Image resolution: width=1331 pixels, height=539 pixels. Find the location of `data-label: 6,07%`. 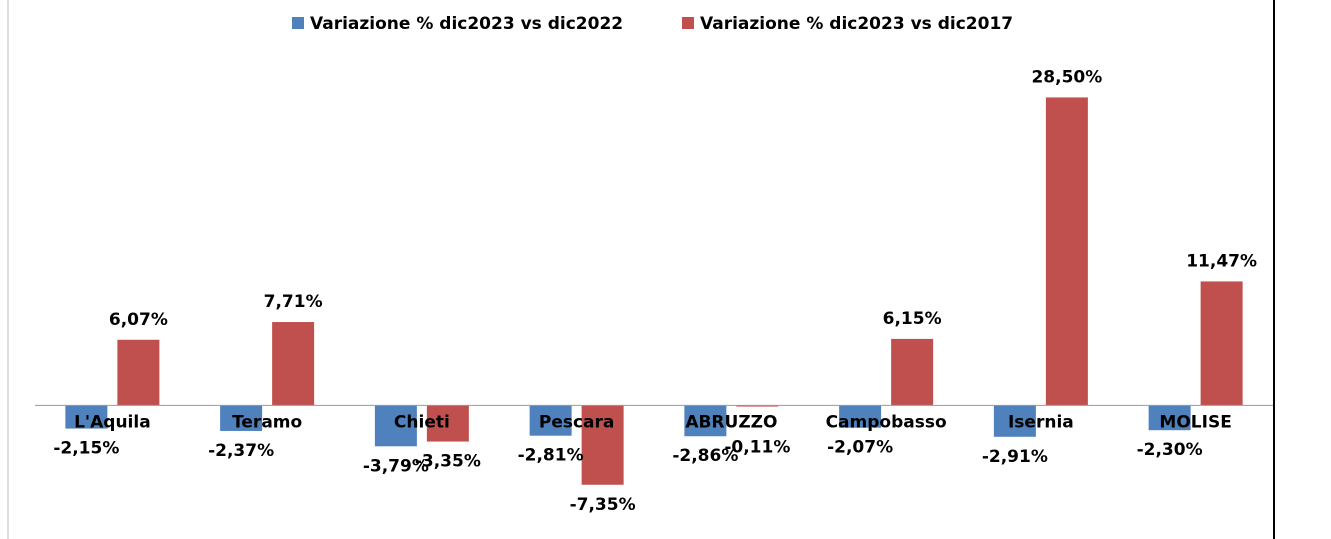

data-label: 6,07% is located at coordinates (138, 320).